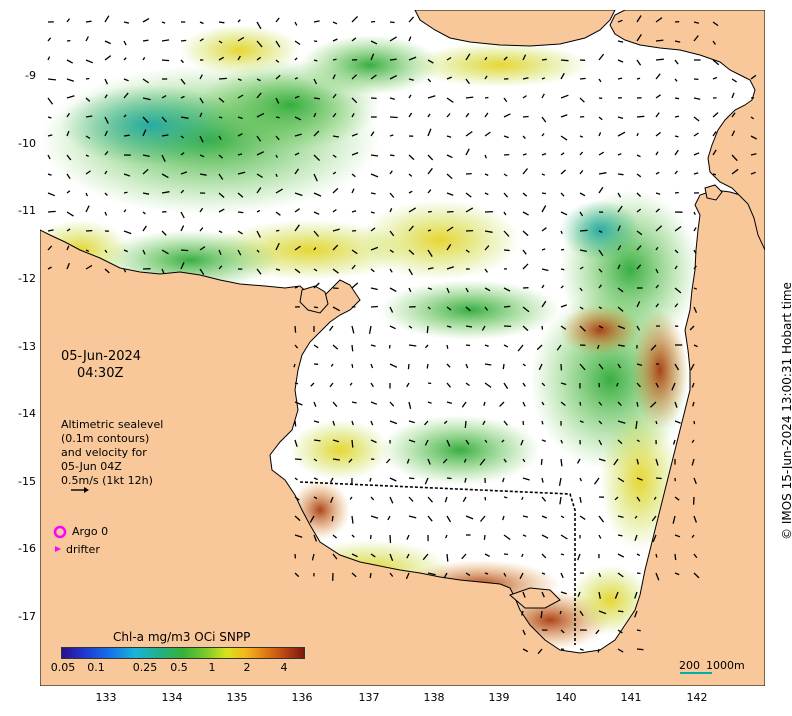 Image resolution: width=792 pixels, height=716 pixels. I want to click on land-papua-new-guinea, so click(515, 28).